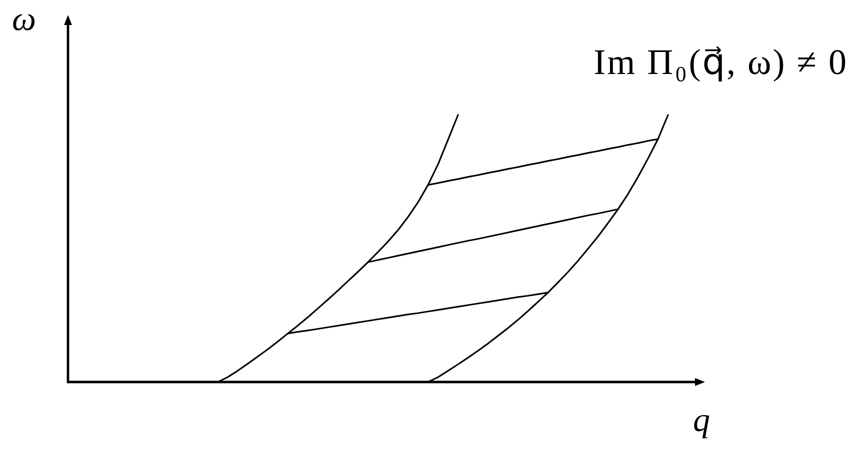 The height and width of the screenshot is (450, 851). Describe the element at coordinates (701, 420) in the screenshot. I see `x-axis-title: q` at that location.